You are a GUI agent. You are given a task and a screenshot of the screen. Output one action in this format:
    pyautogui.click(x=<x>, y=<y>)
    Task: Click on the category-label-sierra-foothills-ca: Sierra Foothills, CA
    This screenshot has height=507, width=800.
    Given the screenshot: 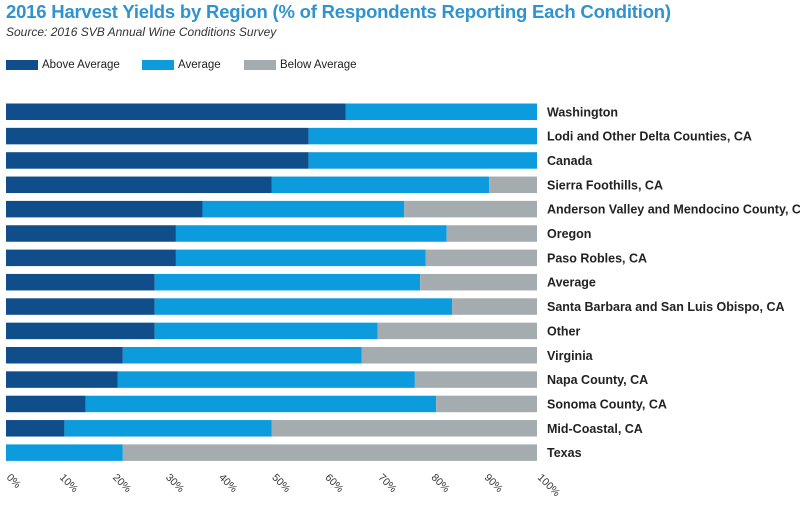 What is the action you would take?
    pyautogui.click(x=605, y=185)
    